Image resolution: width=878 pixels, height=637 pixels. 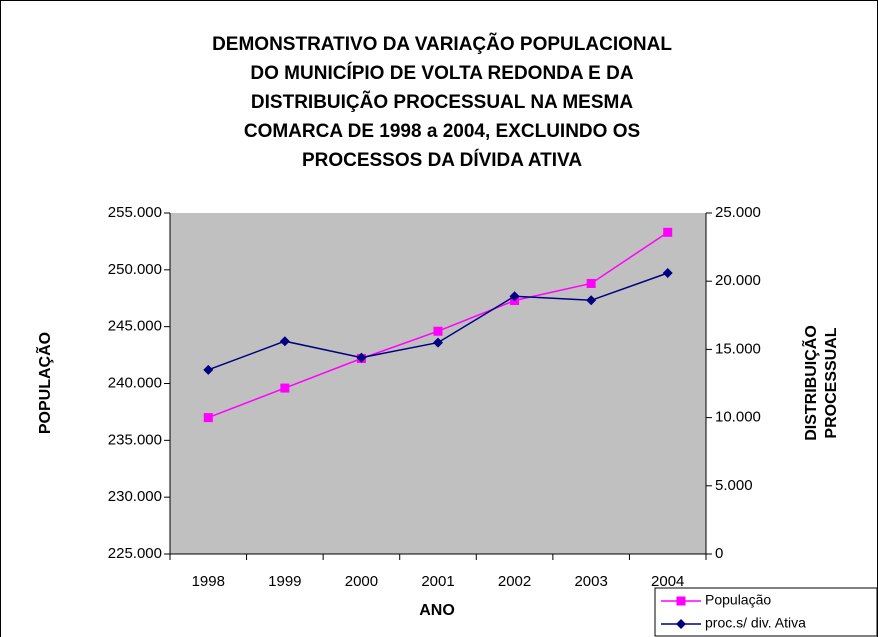 What do you see at coordinates (719, 553) in the screenshot?
I see `y2-tick-label: 0` at bounding box center [719, 553].